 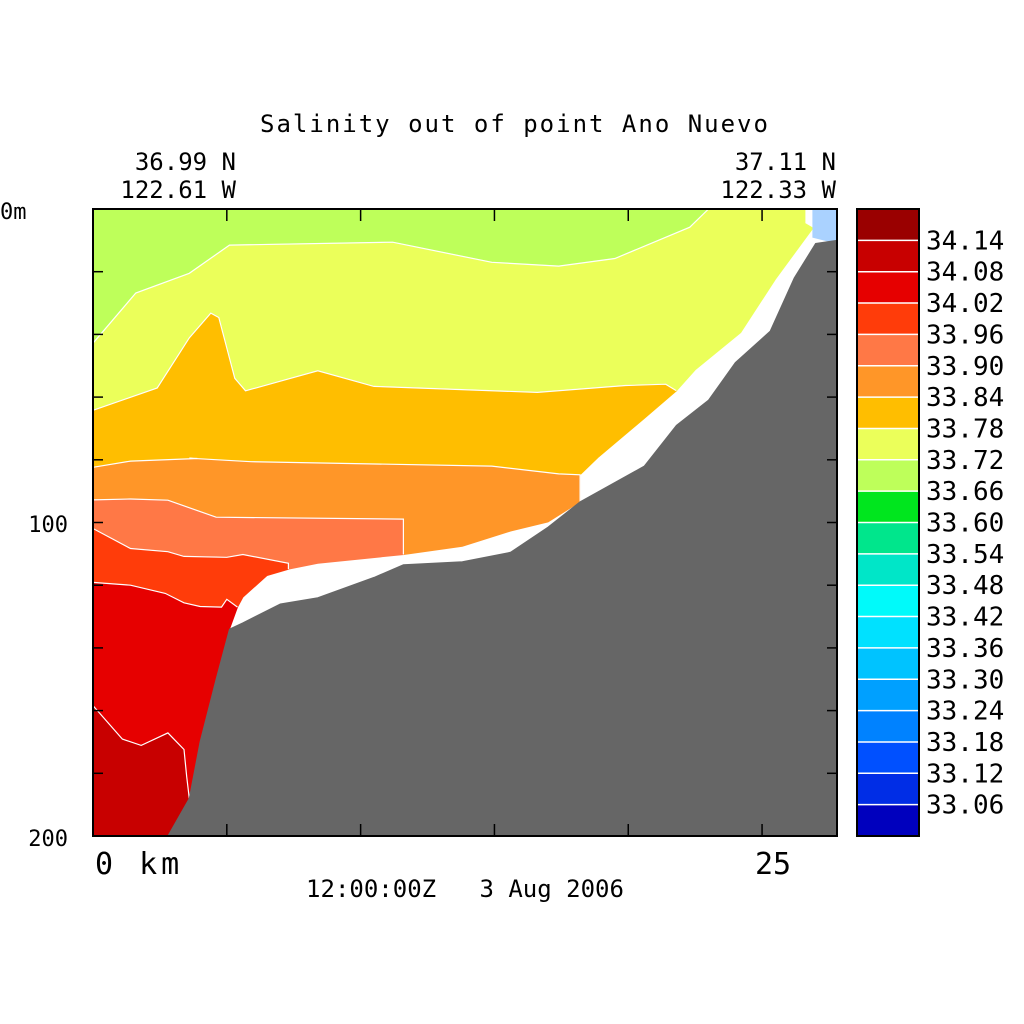 I want to click on x-tick-label-end: 25, so click(x=773, y=864).